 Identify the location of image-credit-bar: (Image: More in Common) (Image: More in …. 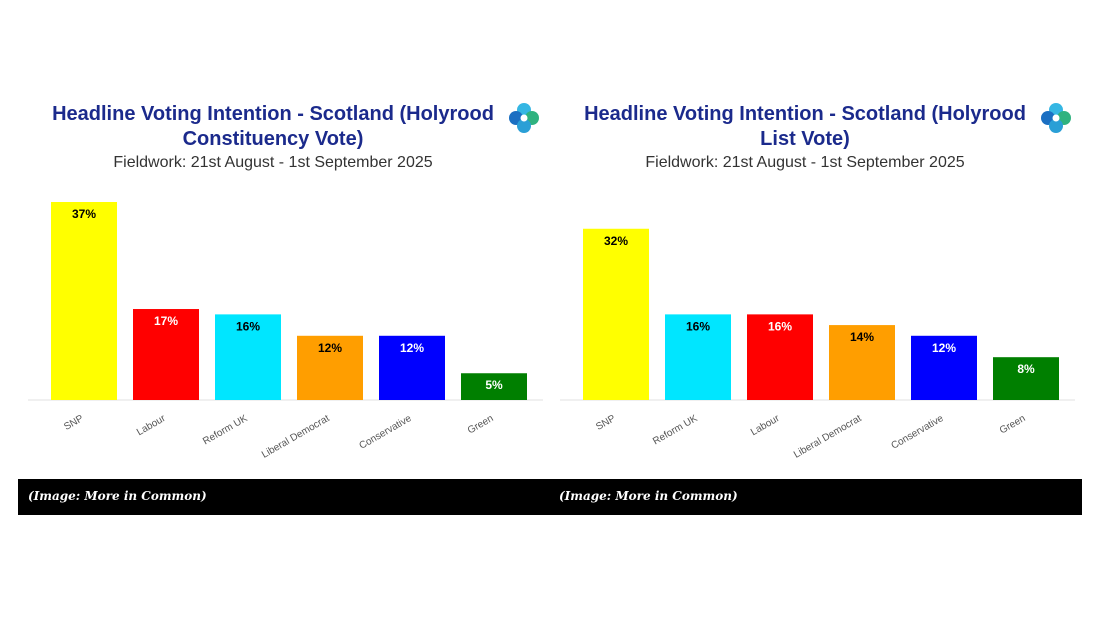
(550, 497).